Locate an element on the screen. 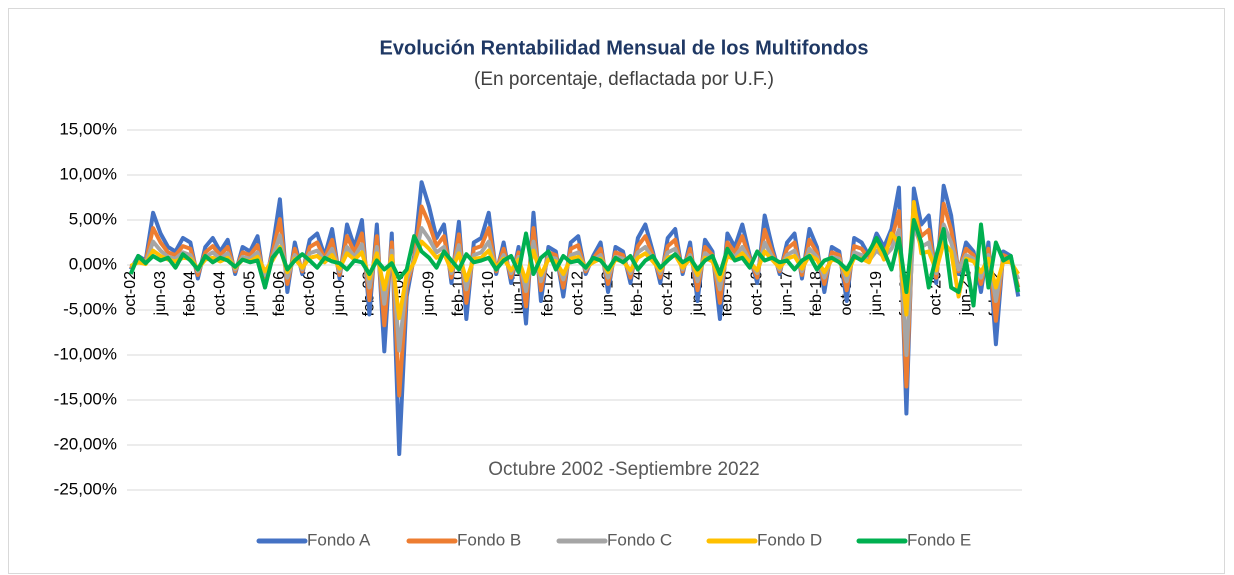 Image resolution: width=1234 pixels, height=575 pixels. x-tick-label: feb-14 is located at coordinates (637, 293).